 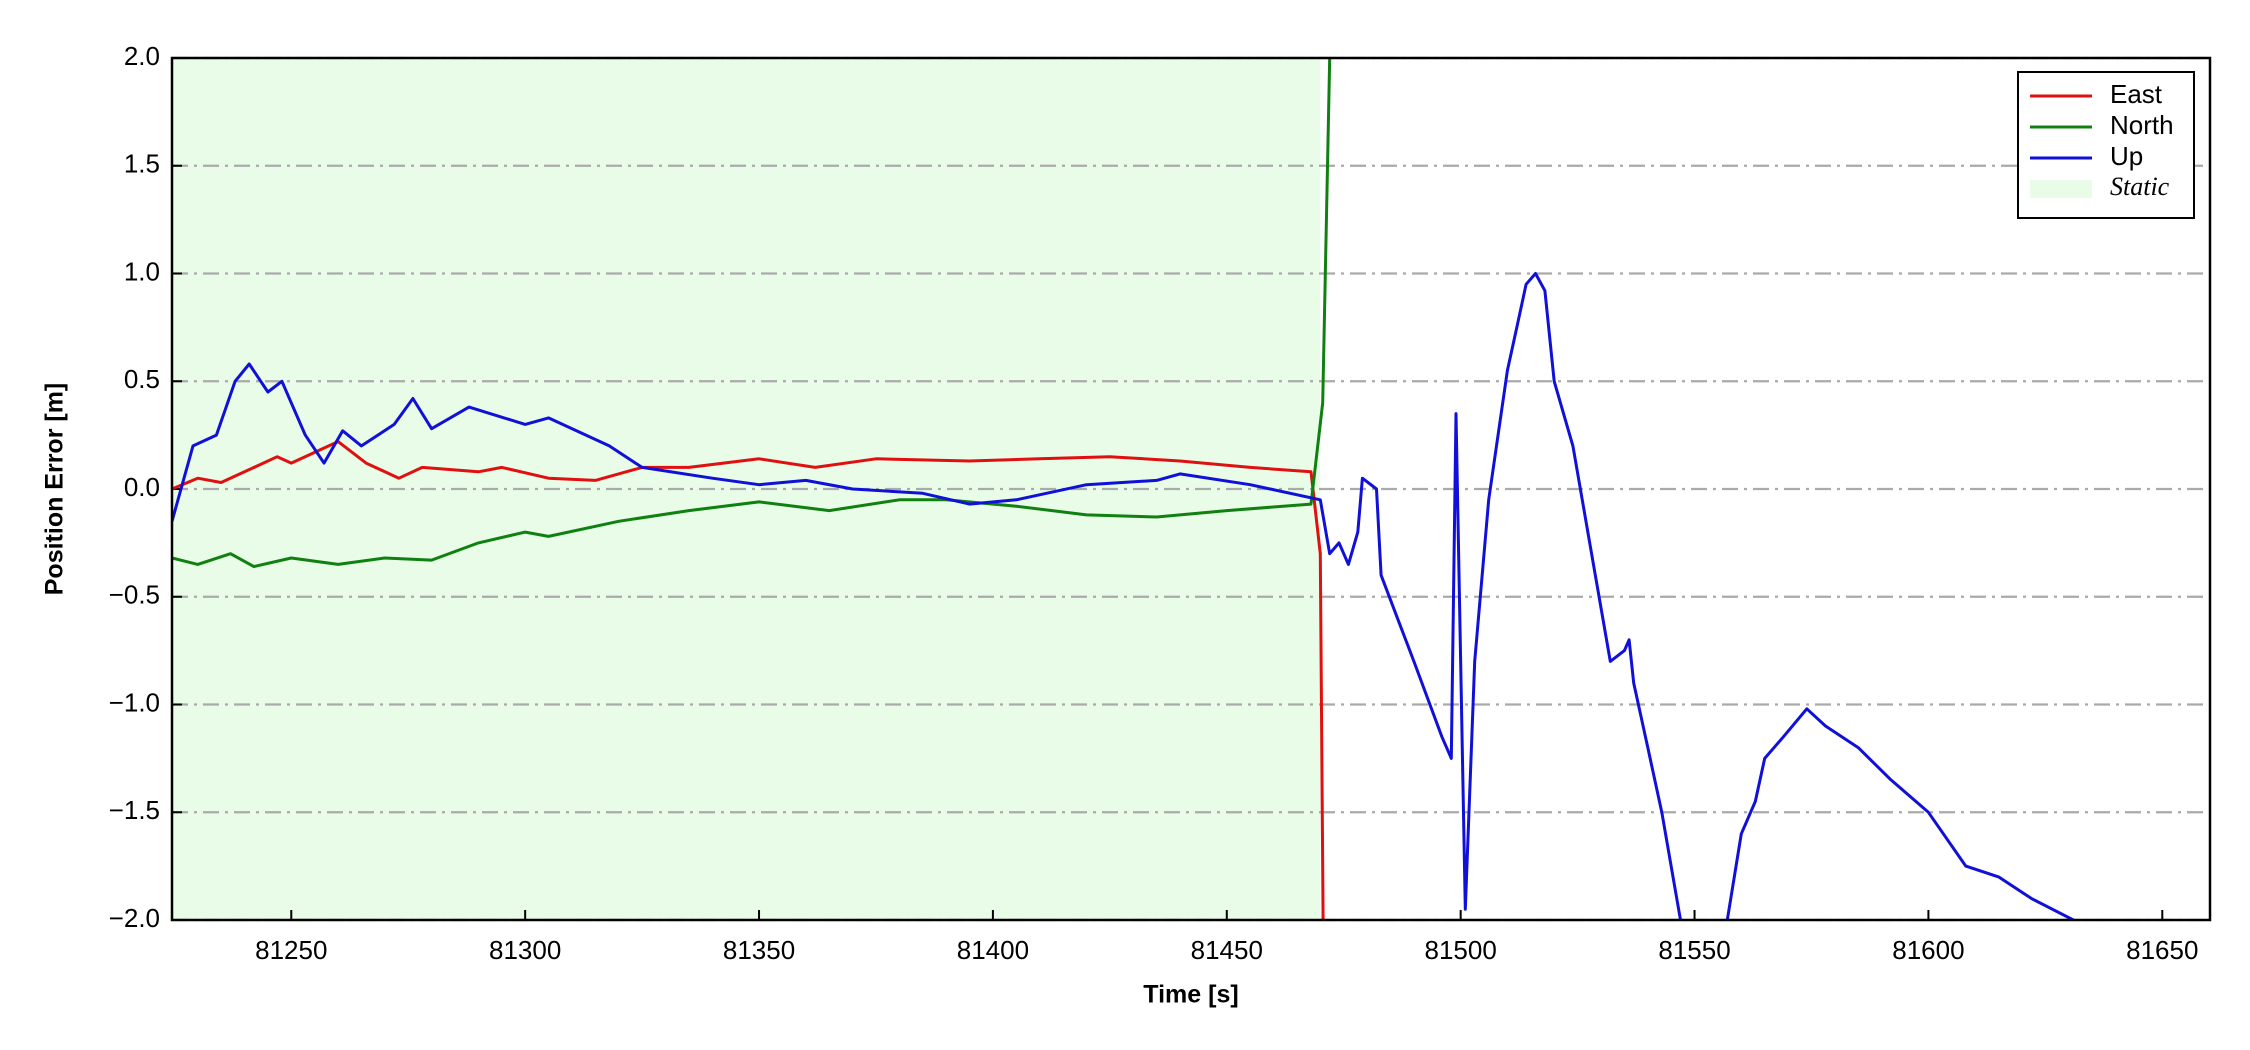 What do you see at coordinates (134, 810) in the screenshot?
I see `y-tick-label: −1.5` at bounding box center [134, 810].